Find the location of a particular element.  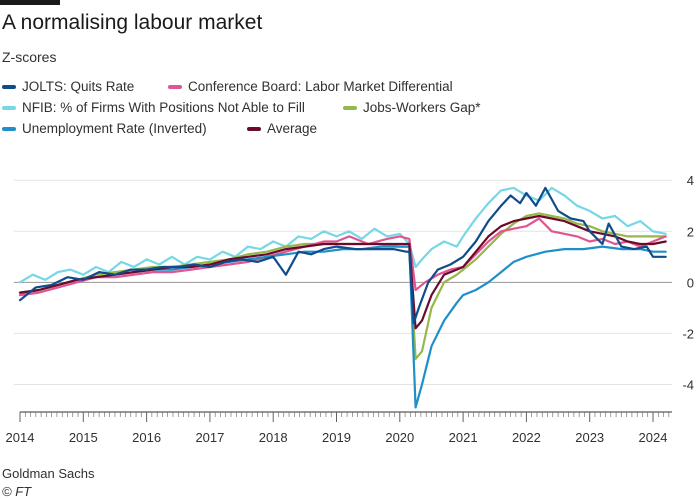

series-line-conference-board-labor-market-differential is located at coordinates (342, 257).